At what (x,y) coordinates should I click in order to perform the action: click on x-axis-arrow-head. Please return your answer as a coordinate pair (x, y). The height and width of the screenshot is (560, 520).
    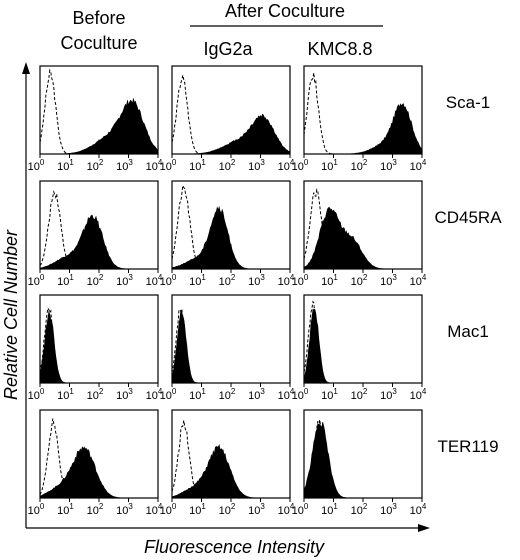
    Looking at the image, I should click on (424, 528).